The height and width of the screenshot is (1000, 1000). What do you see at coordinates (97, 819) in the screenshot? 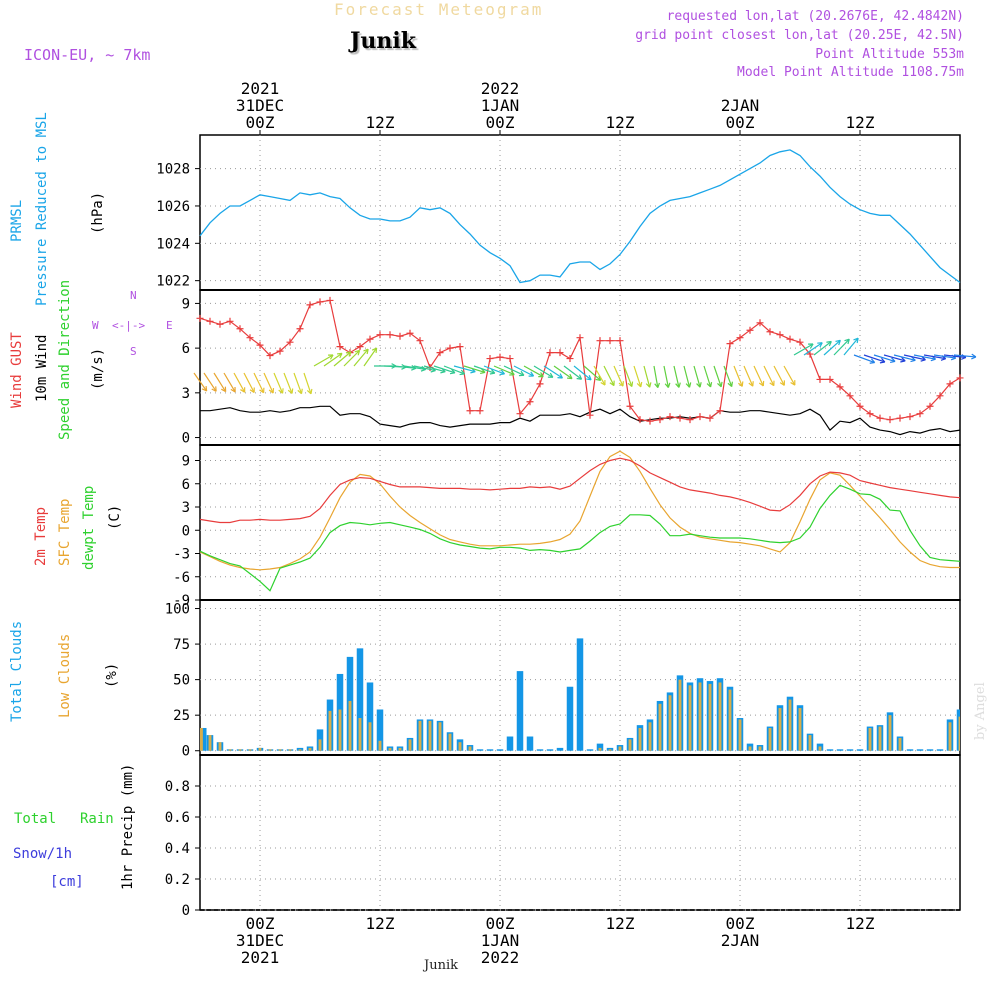
I see `precip-rain-label: Rain` at bounding box center [97, 819].